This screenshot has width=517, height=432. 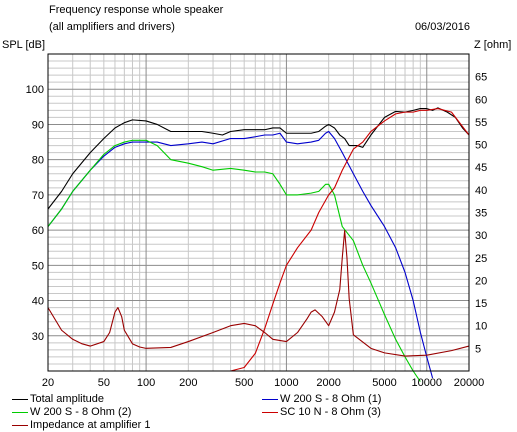 I want to click on x-tick-label: 200, so click(x=188, y=383).